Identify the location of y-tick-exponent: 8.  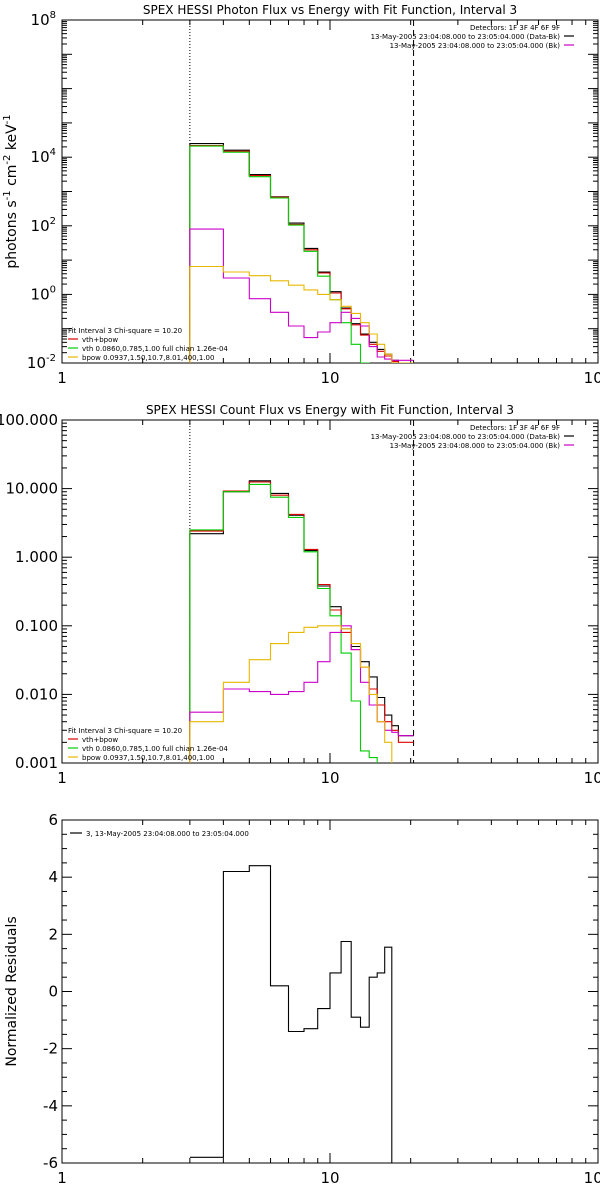
(53, 15).